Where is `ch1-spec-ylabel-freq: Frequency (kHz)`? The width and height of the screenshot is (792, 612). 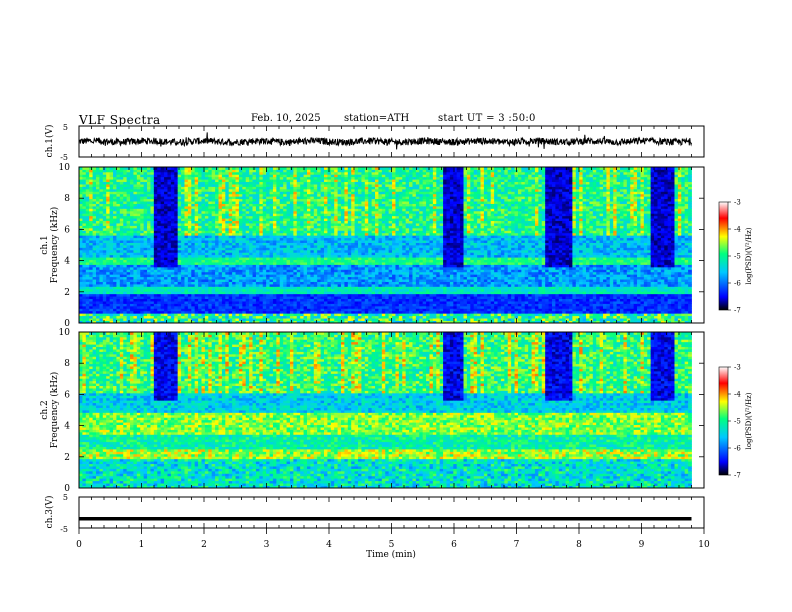 ch1-spec-ylabel-freq: Frequency (kHz) is located at coordinates (54, 245).